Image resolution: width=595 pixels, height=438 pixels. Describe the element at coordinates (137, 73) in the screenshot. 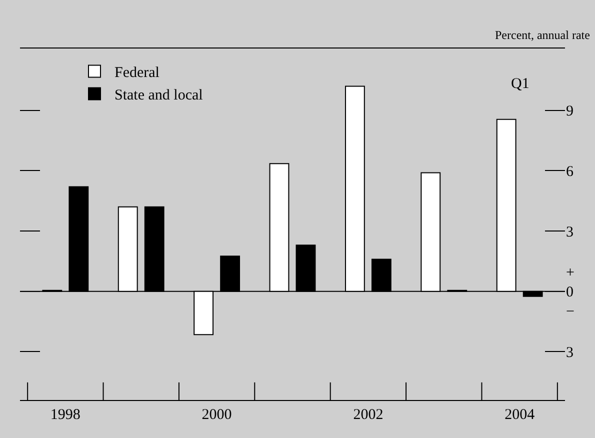

I see `legend-label: Federal` at that location.